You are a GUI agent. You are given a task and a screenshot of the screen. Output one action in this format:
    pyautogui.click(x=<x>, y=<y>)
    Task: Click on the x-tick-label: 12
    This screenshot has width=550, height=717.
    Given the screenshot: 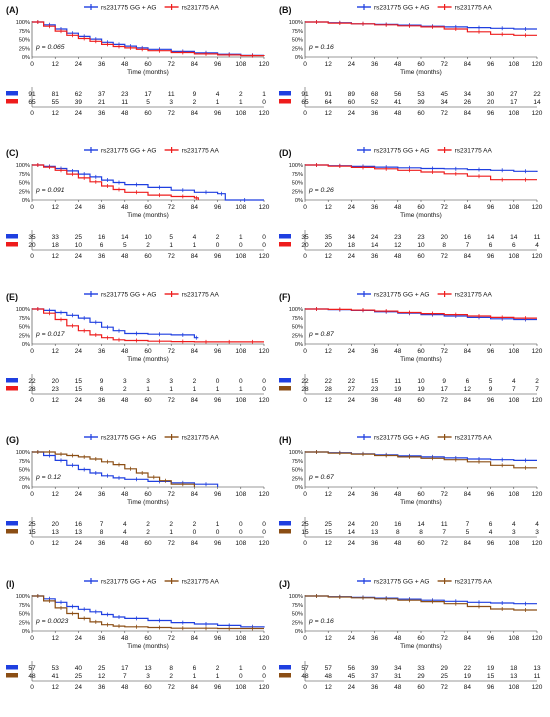 What is the action you would take?
    pyautogui.click(x=56, y=638)
    